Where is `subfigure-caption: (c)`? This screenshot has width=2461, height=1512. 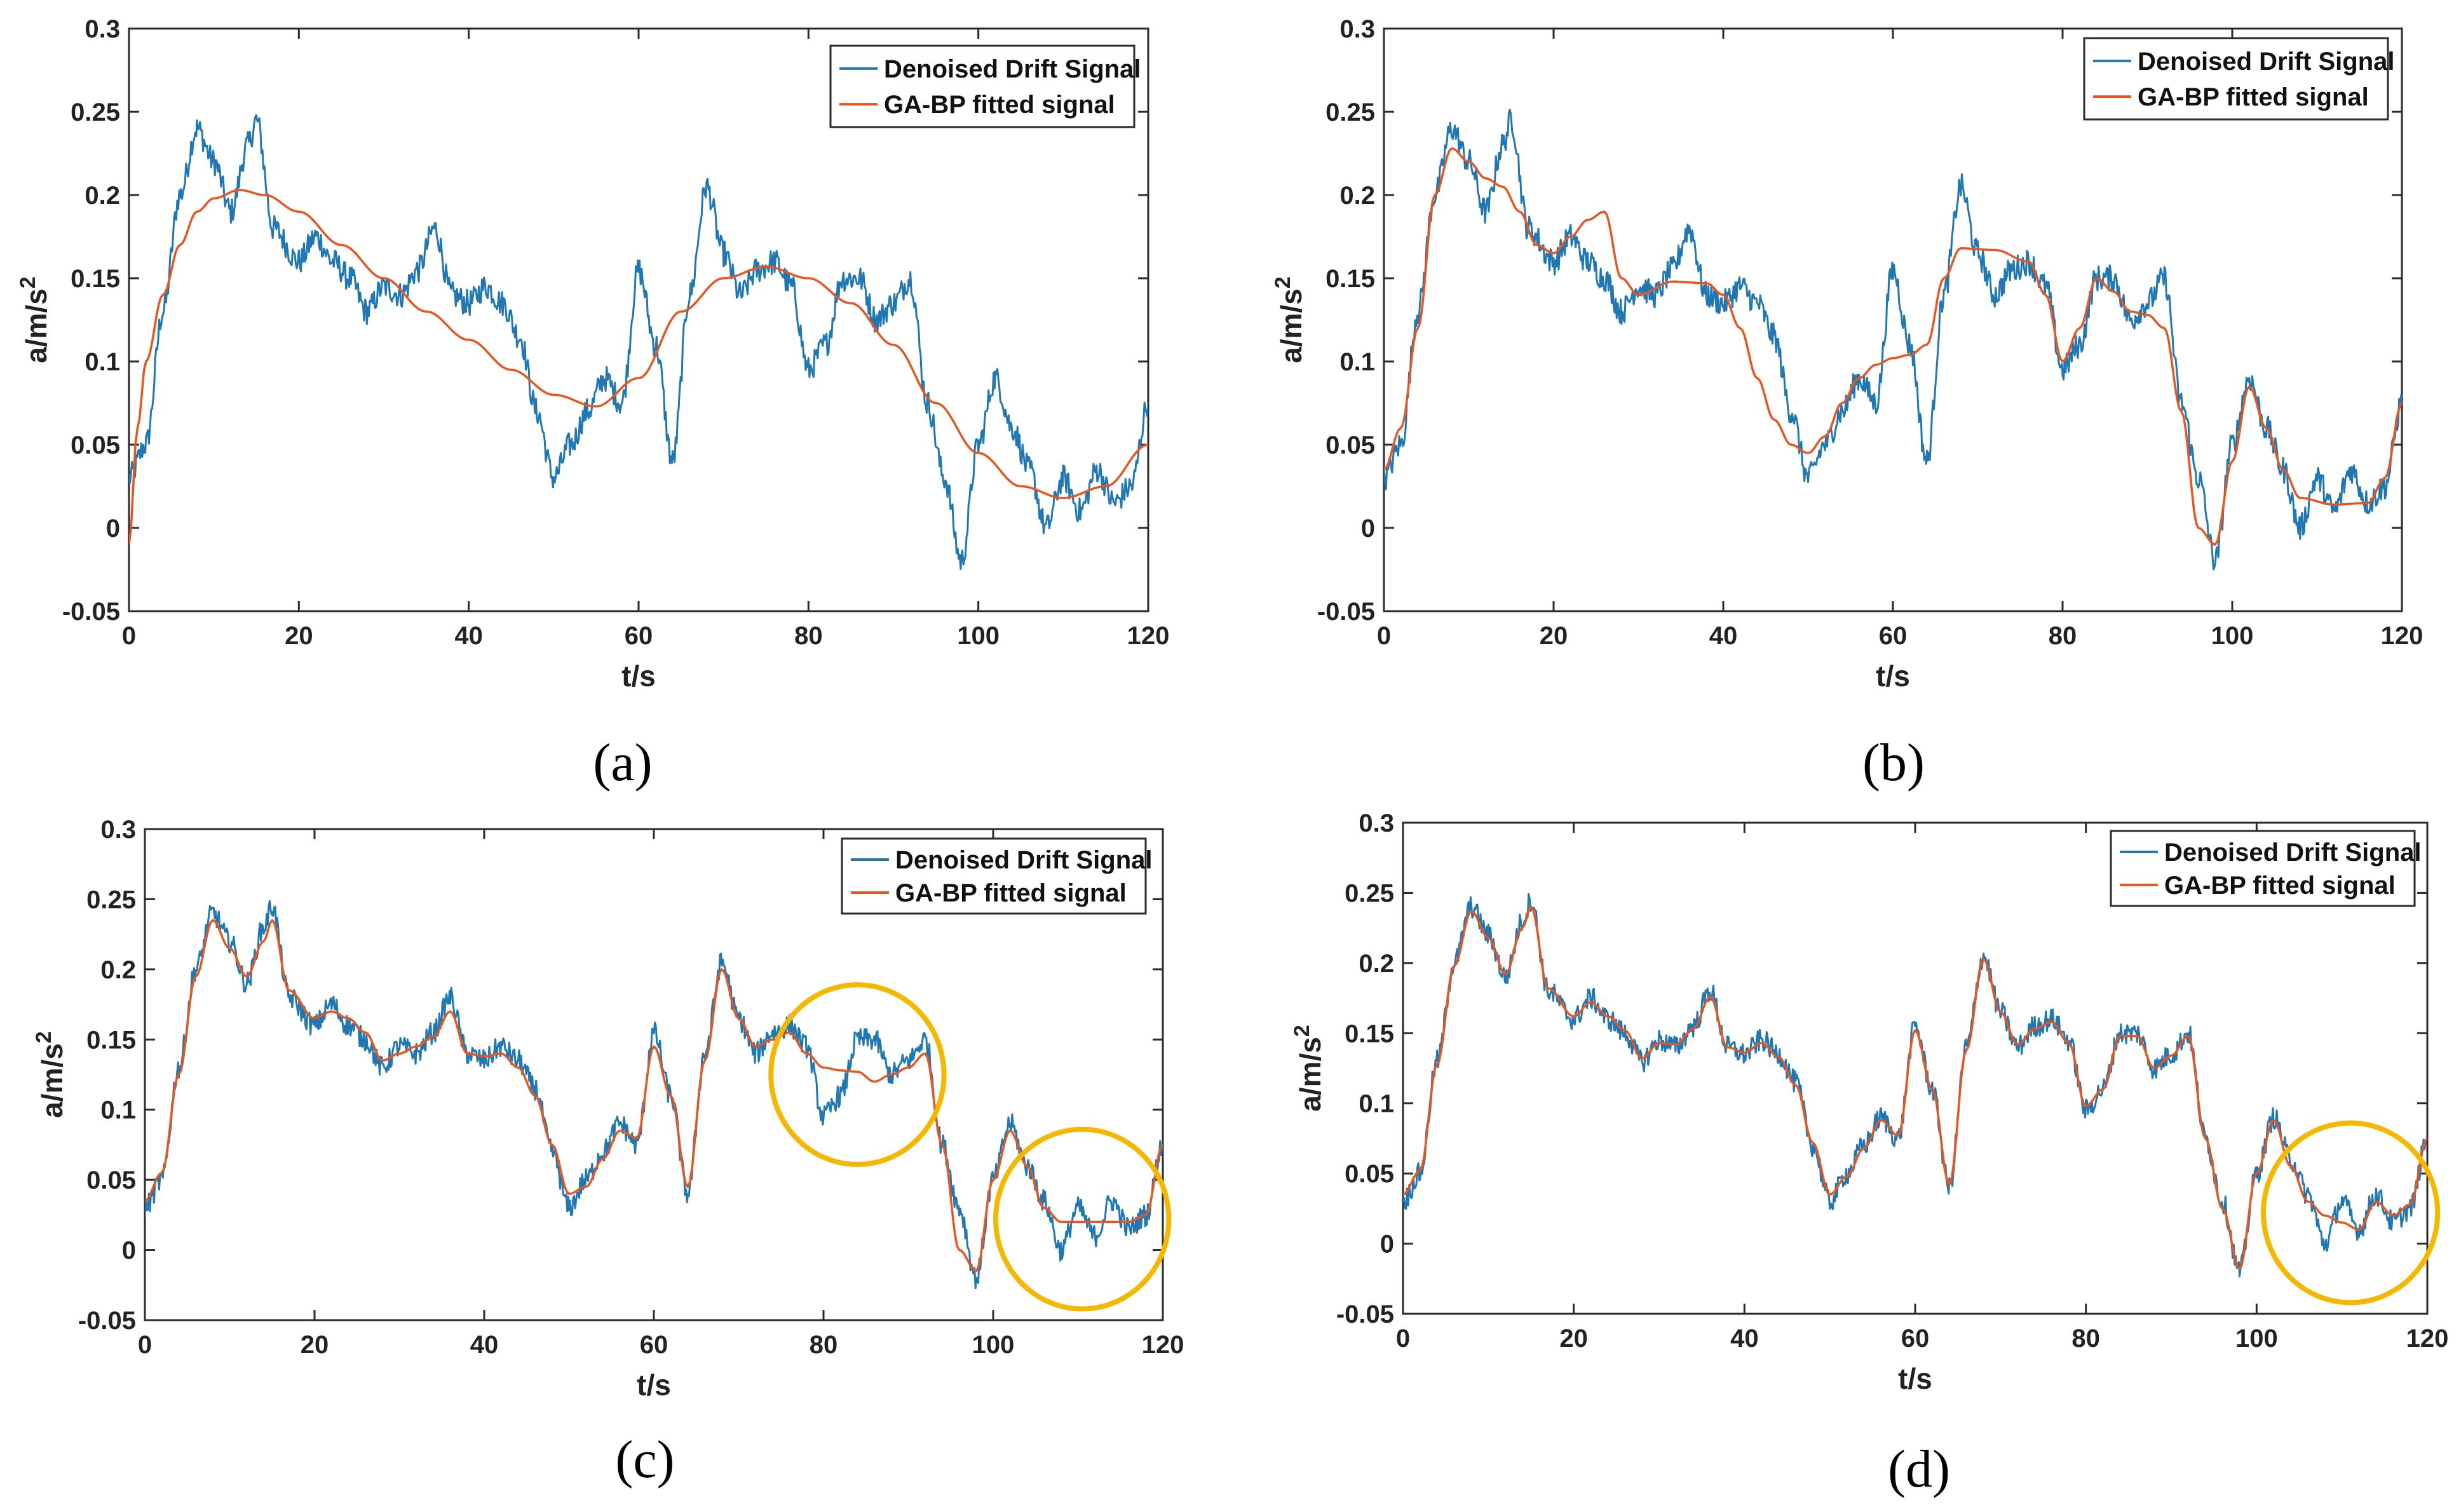
subfigure-caption: (c) is located at coordinates (644, 1459).